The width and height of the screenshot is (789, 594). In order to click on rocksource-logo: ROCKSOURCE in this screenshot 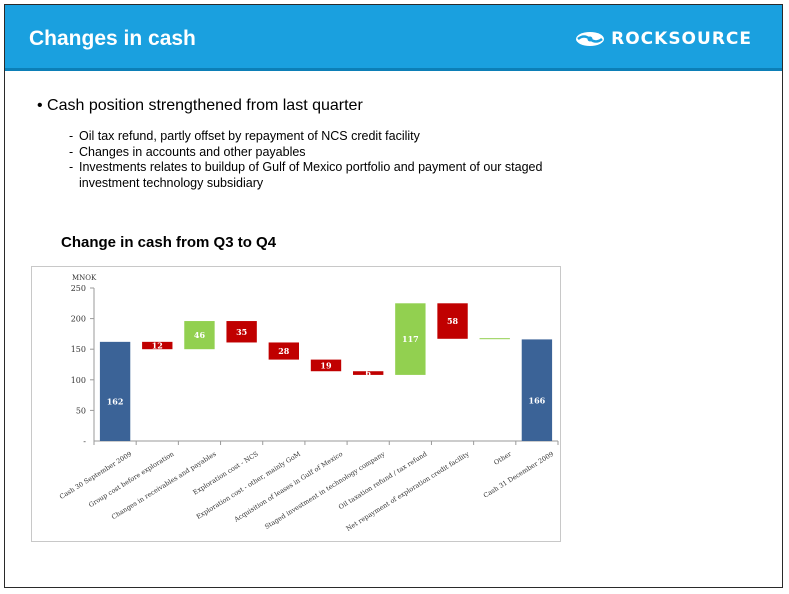, I will do `click(663, 39)`.